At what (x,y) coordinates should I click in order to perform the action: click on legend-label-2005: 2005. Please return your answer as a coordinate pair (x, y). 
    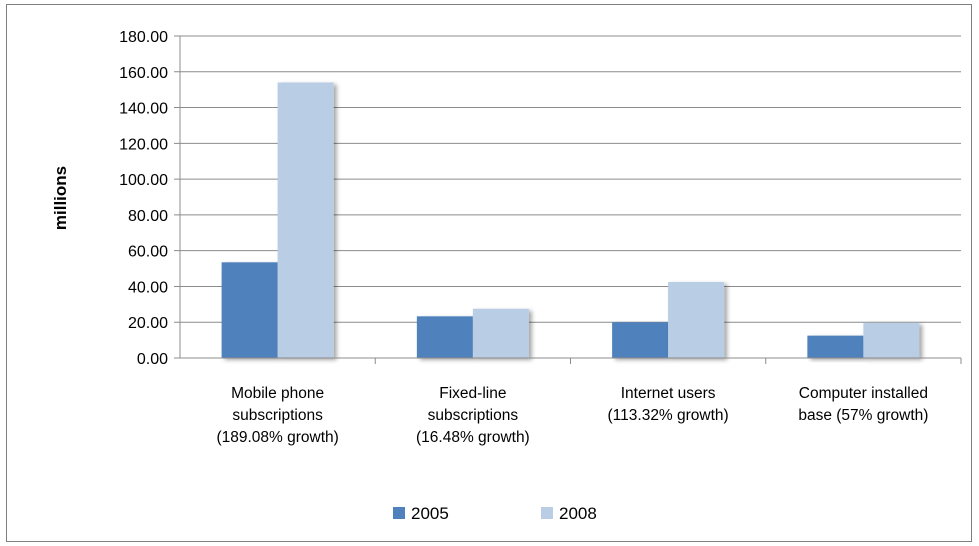
    Looking at the image, I should click on (430, 513).